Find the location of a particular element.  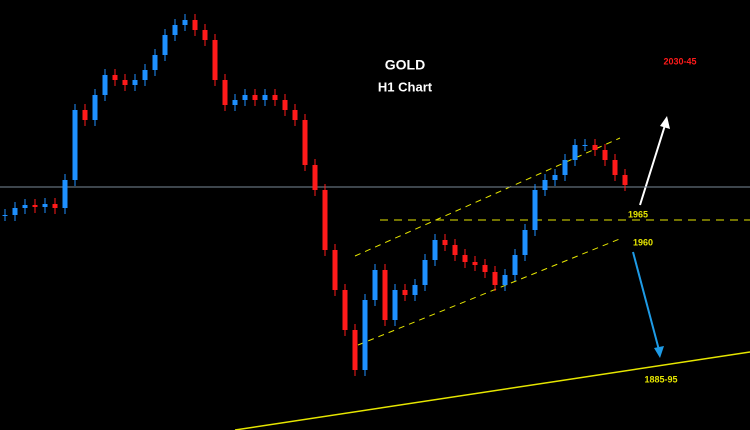

chart-subtitle: H1 Chart is located at coordinates (405, 86).